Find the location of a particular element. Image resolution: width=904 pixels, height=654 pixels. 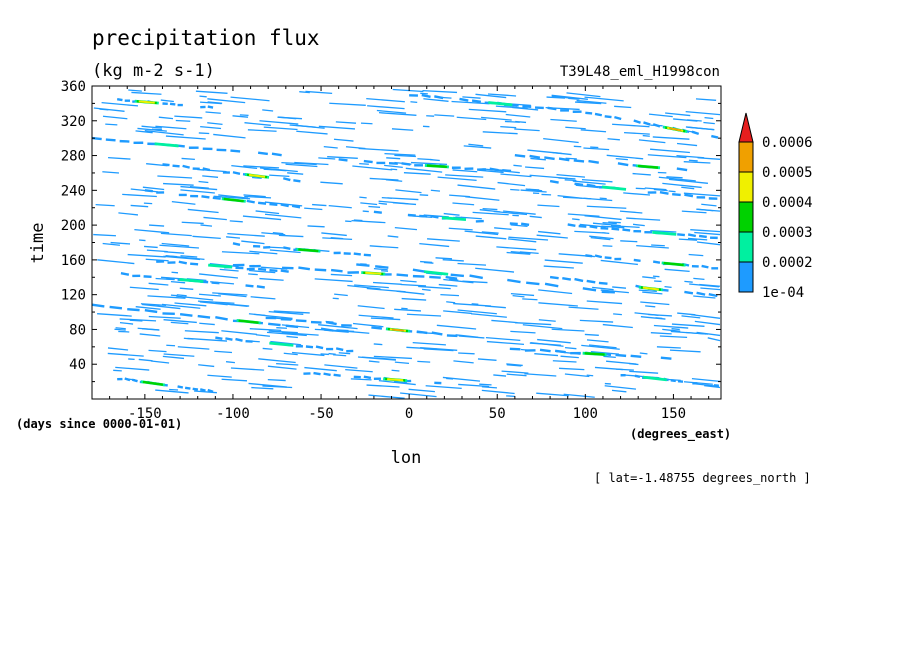

x-tick-label: -100 is located at coordinates (233, 414).